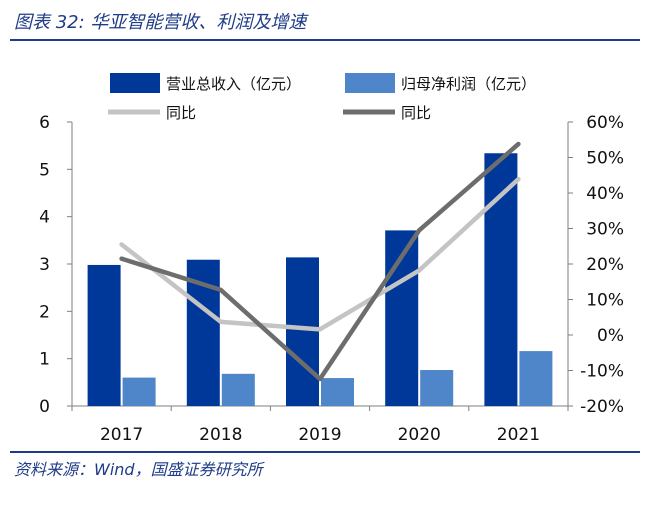 The height and width of the screenshot is (511, 647). What do you see at coordinates (325, 40) in the screenshot?
I see `top-rule` at bounding box center [325, 40].